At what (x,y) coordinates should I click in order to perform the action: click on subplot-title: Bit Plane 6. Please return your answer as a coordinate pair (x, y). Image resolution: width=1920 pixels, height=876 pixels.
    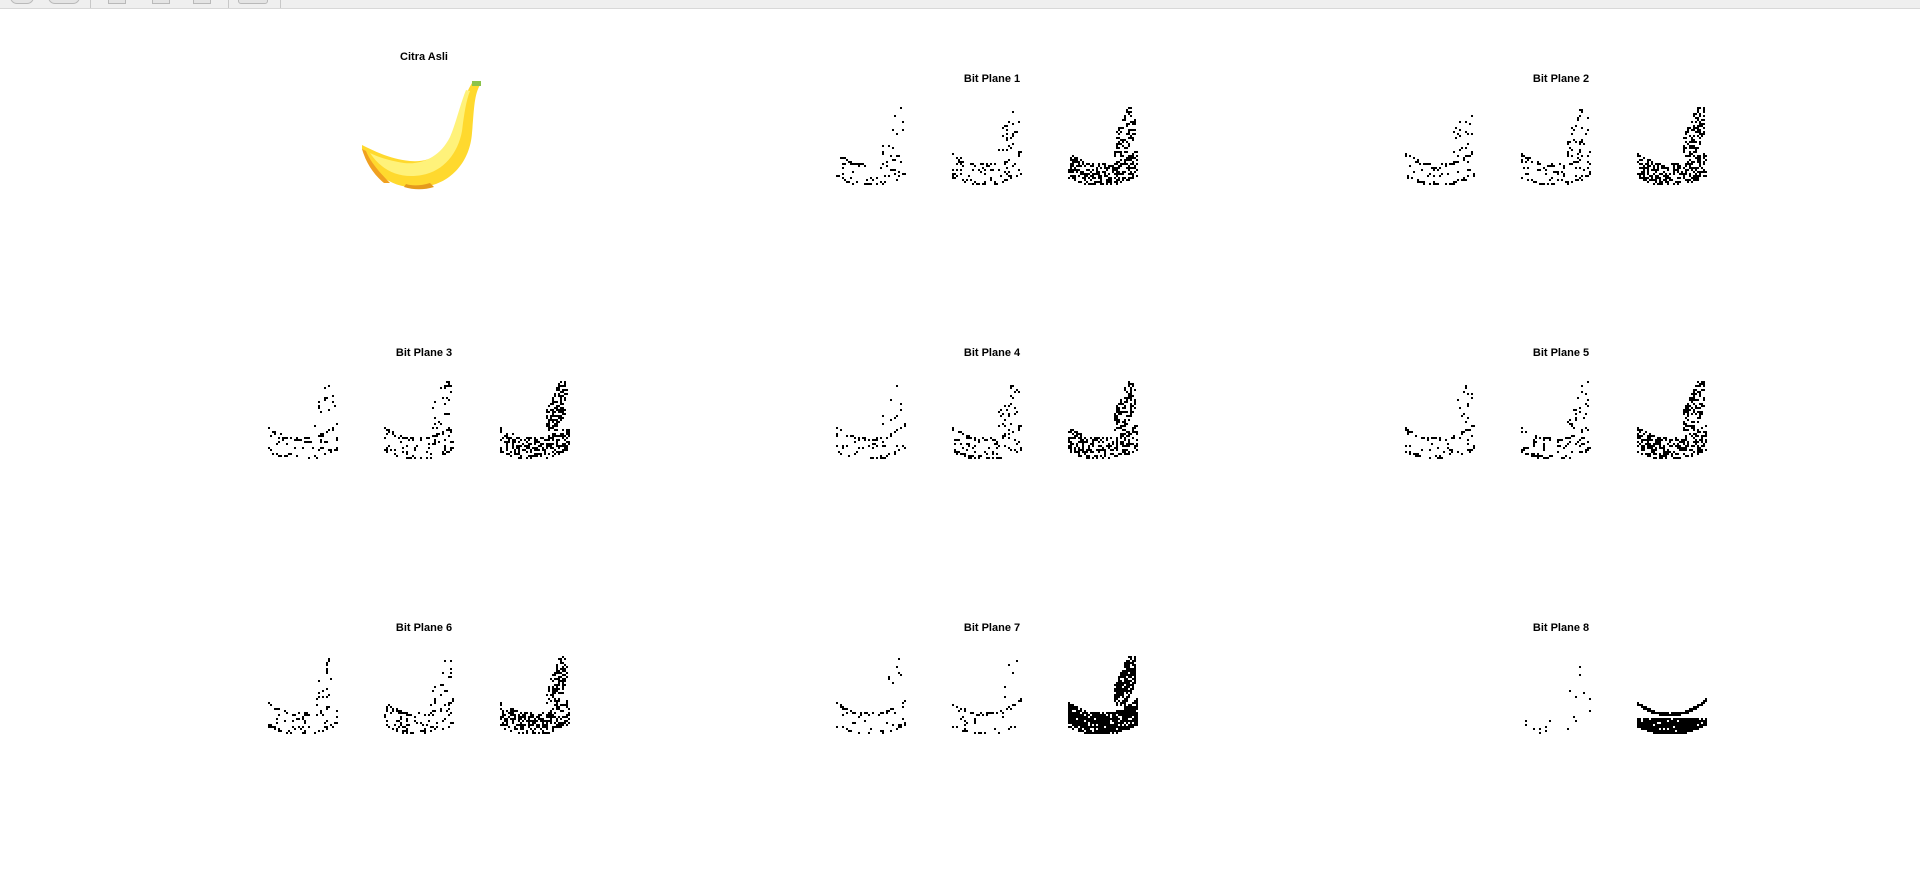
    Looking at the image, I should click on (424, 628).